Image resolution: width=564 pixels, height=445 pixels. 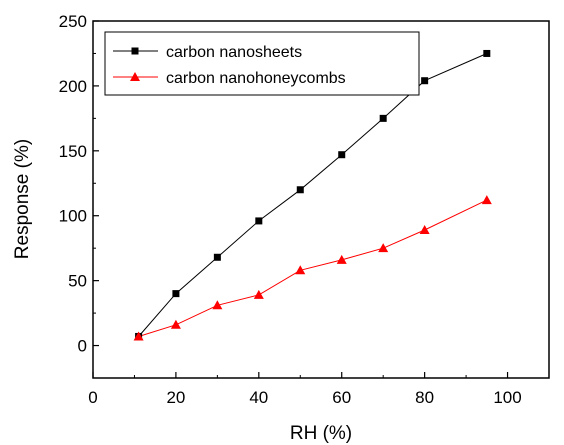 What do you see at coordinates (77, 281) in the screenshot?
I see `y-tick-label: 50` at bounding box center [77, 281].